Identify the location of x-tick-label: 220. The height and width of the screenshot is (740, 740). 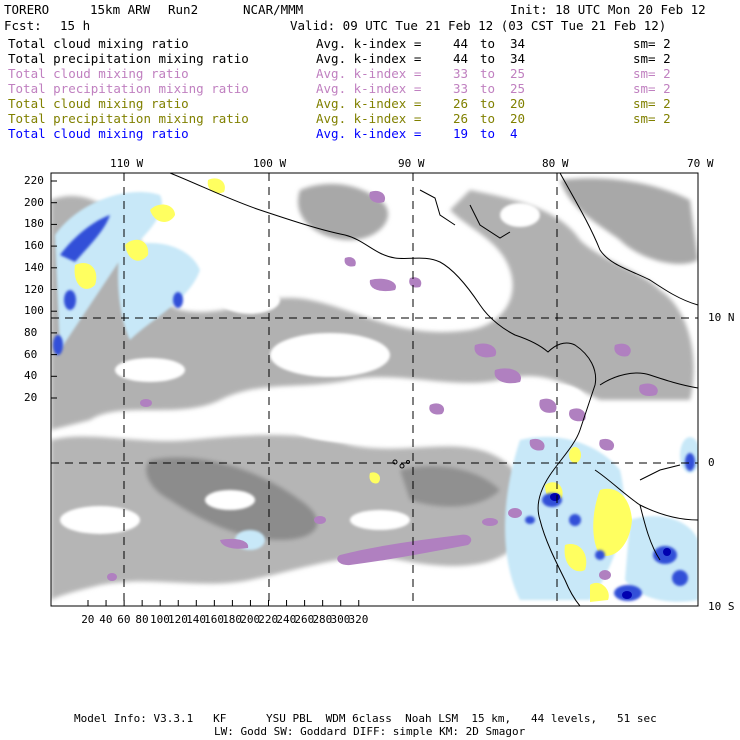
(268, 619).